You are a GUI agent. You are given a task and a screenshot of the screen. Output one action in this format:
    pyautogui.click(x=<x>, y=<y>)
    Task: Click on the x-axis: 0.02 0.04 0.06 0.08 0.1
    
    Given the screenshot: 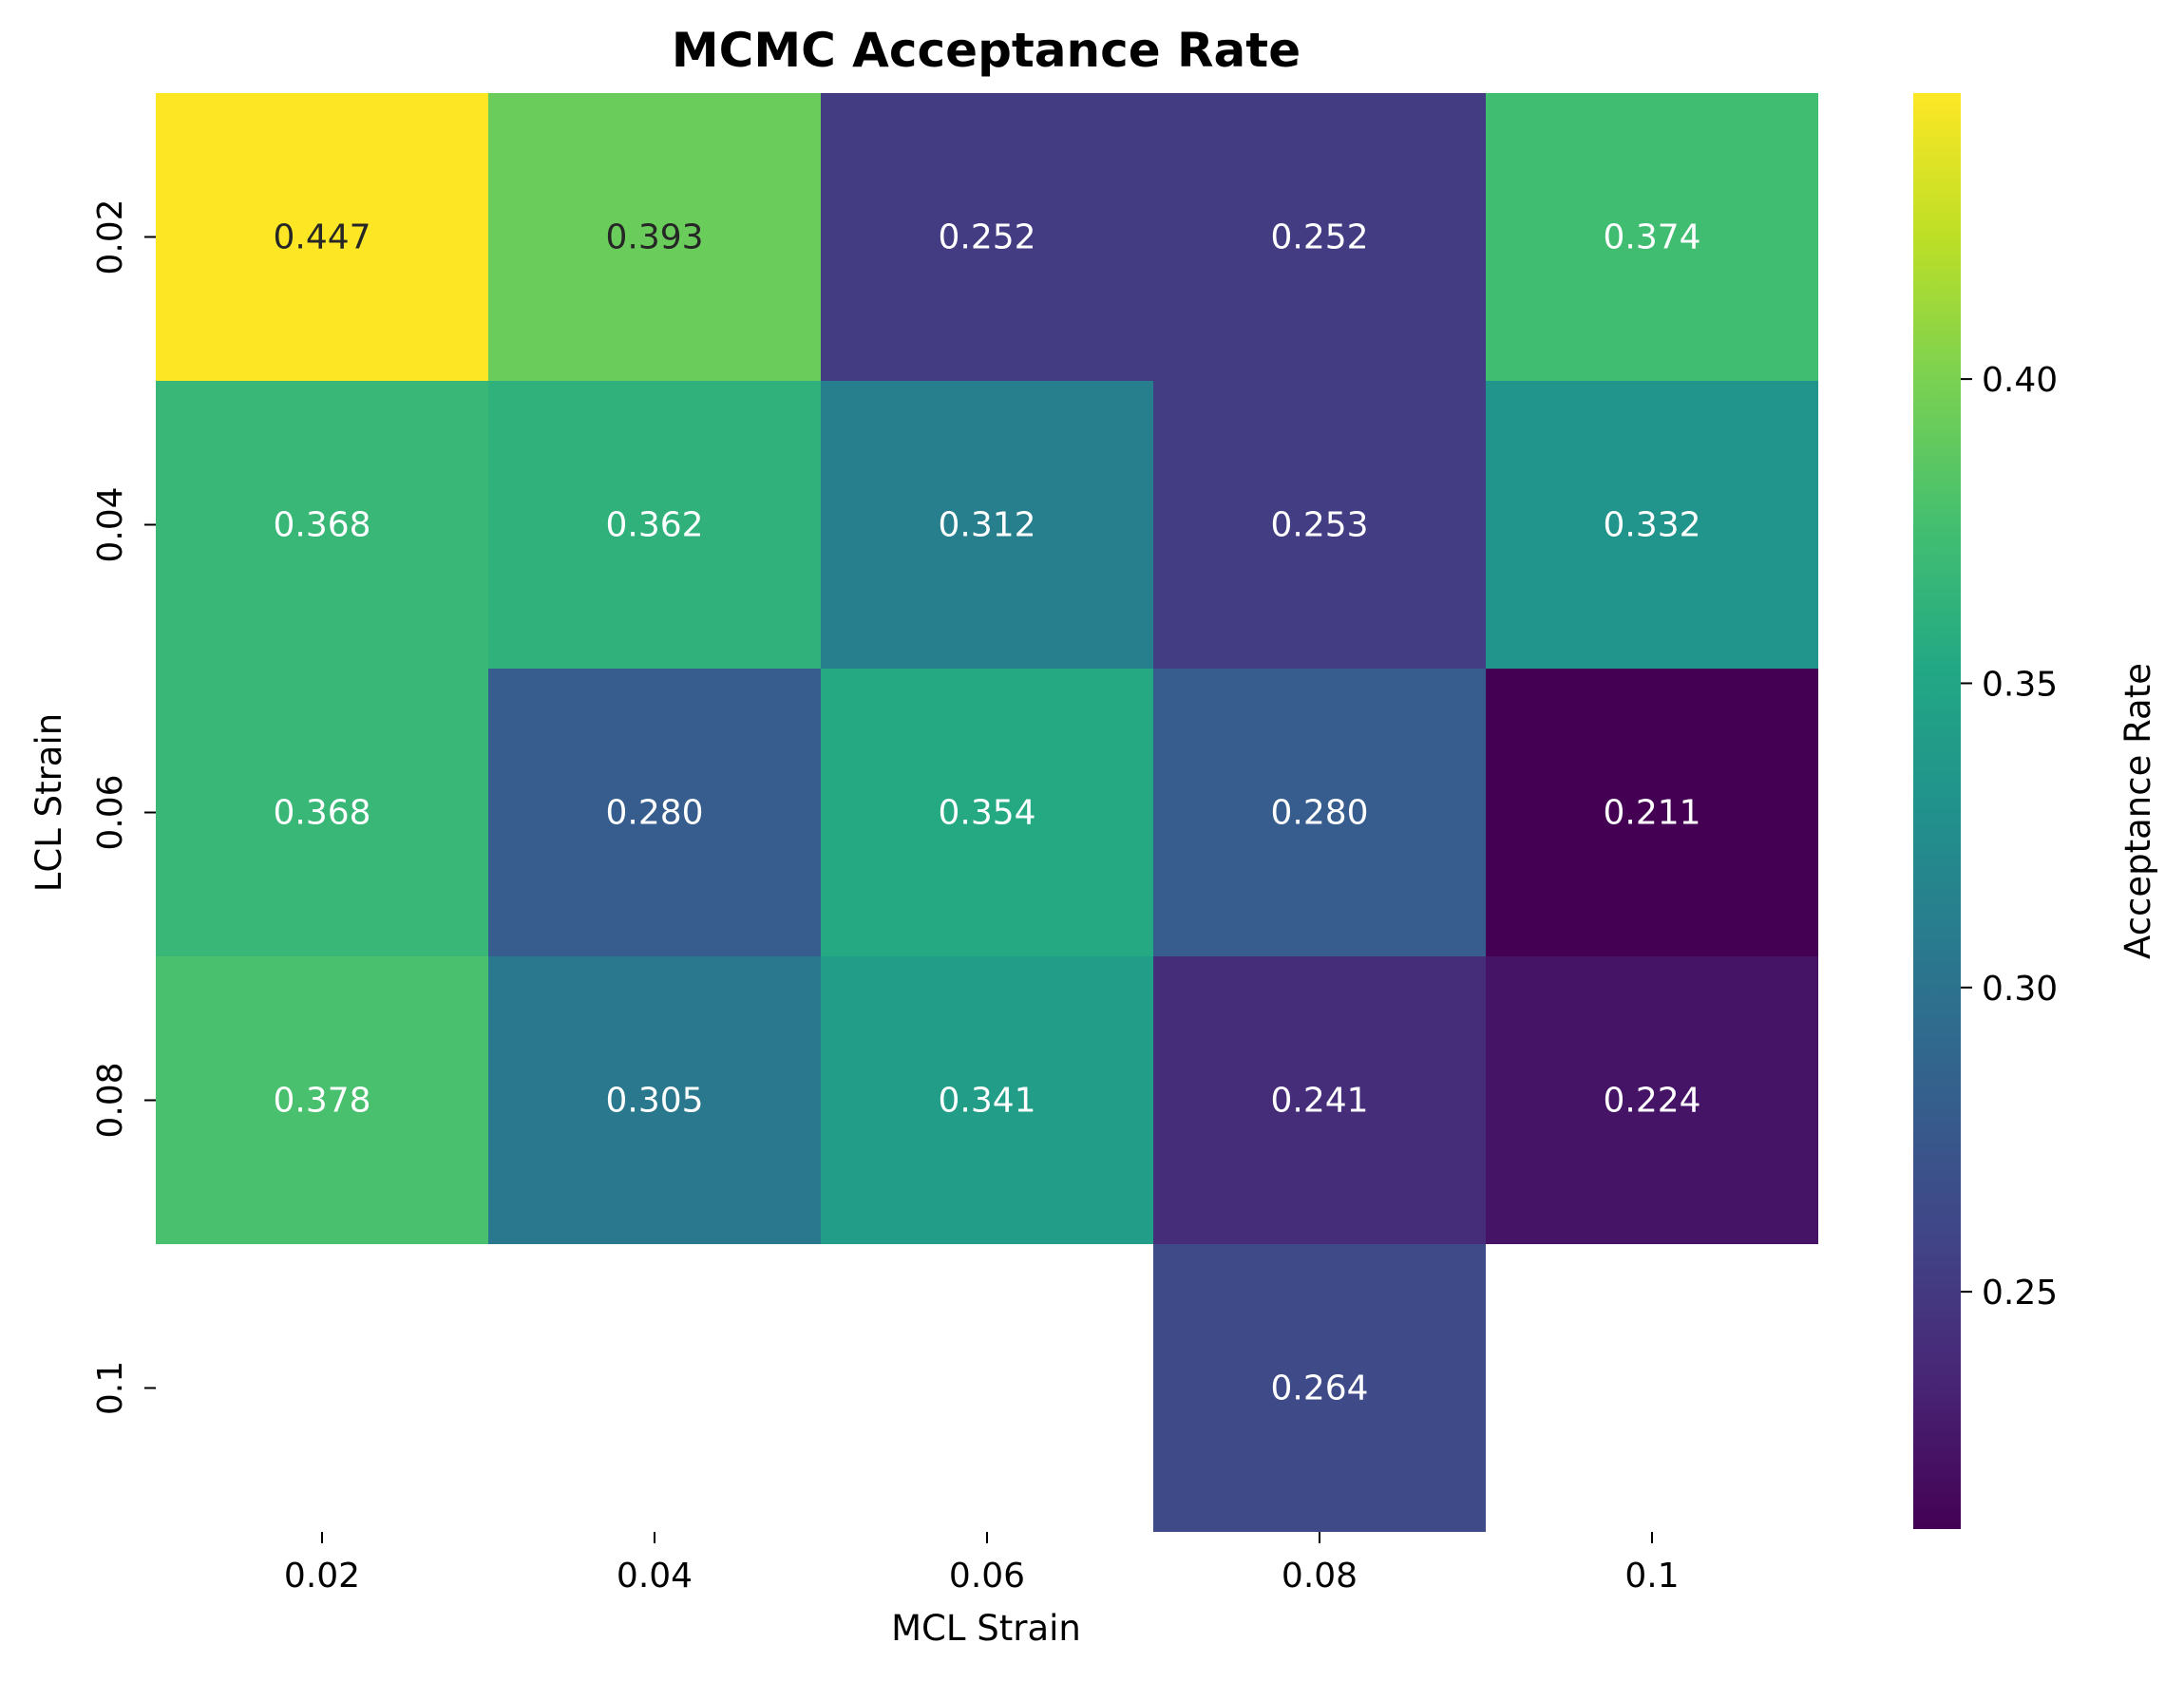 What is the action you would take?
    pyautogui.click(x=982, y=1564)
    